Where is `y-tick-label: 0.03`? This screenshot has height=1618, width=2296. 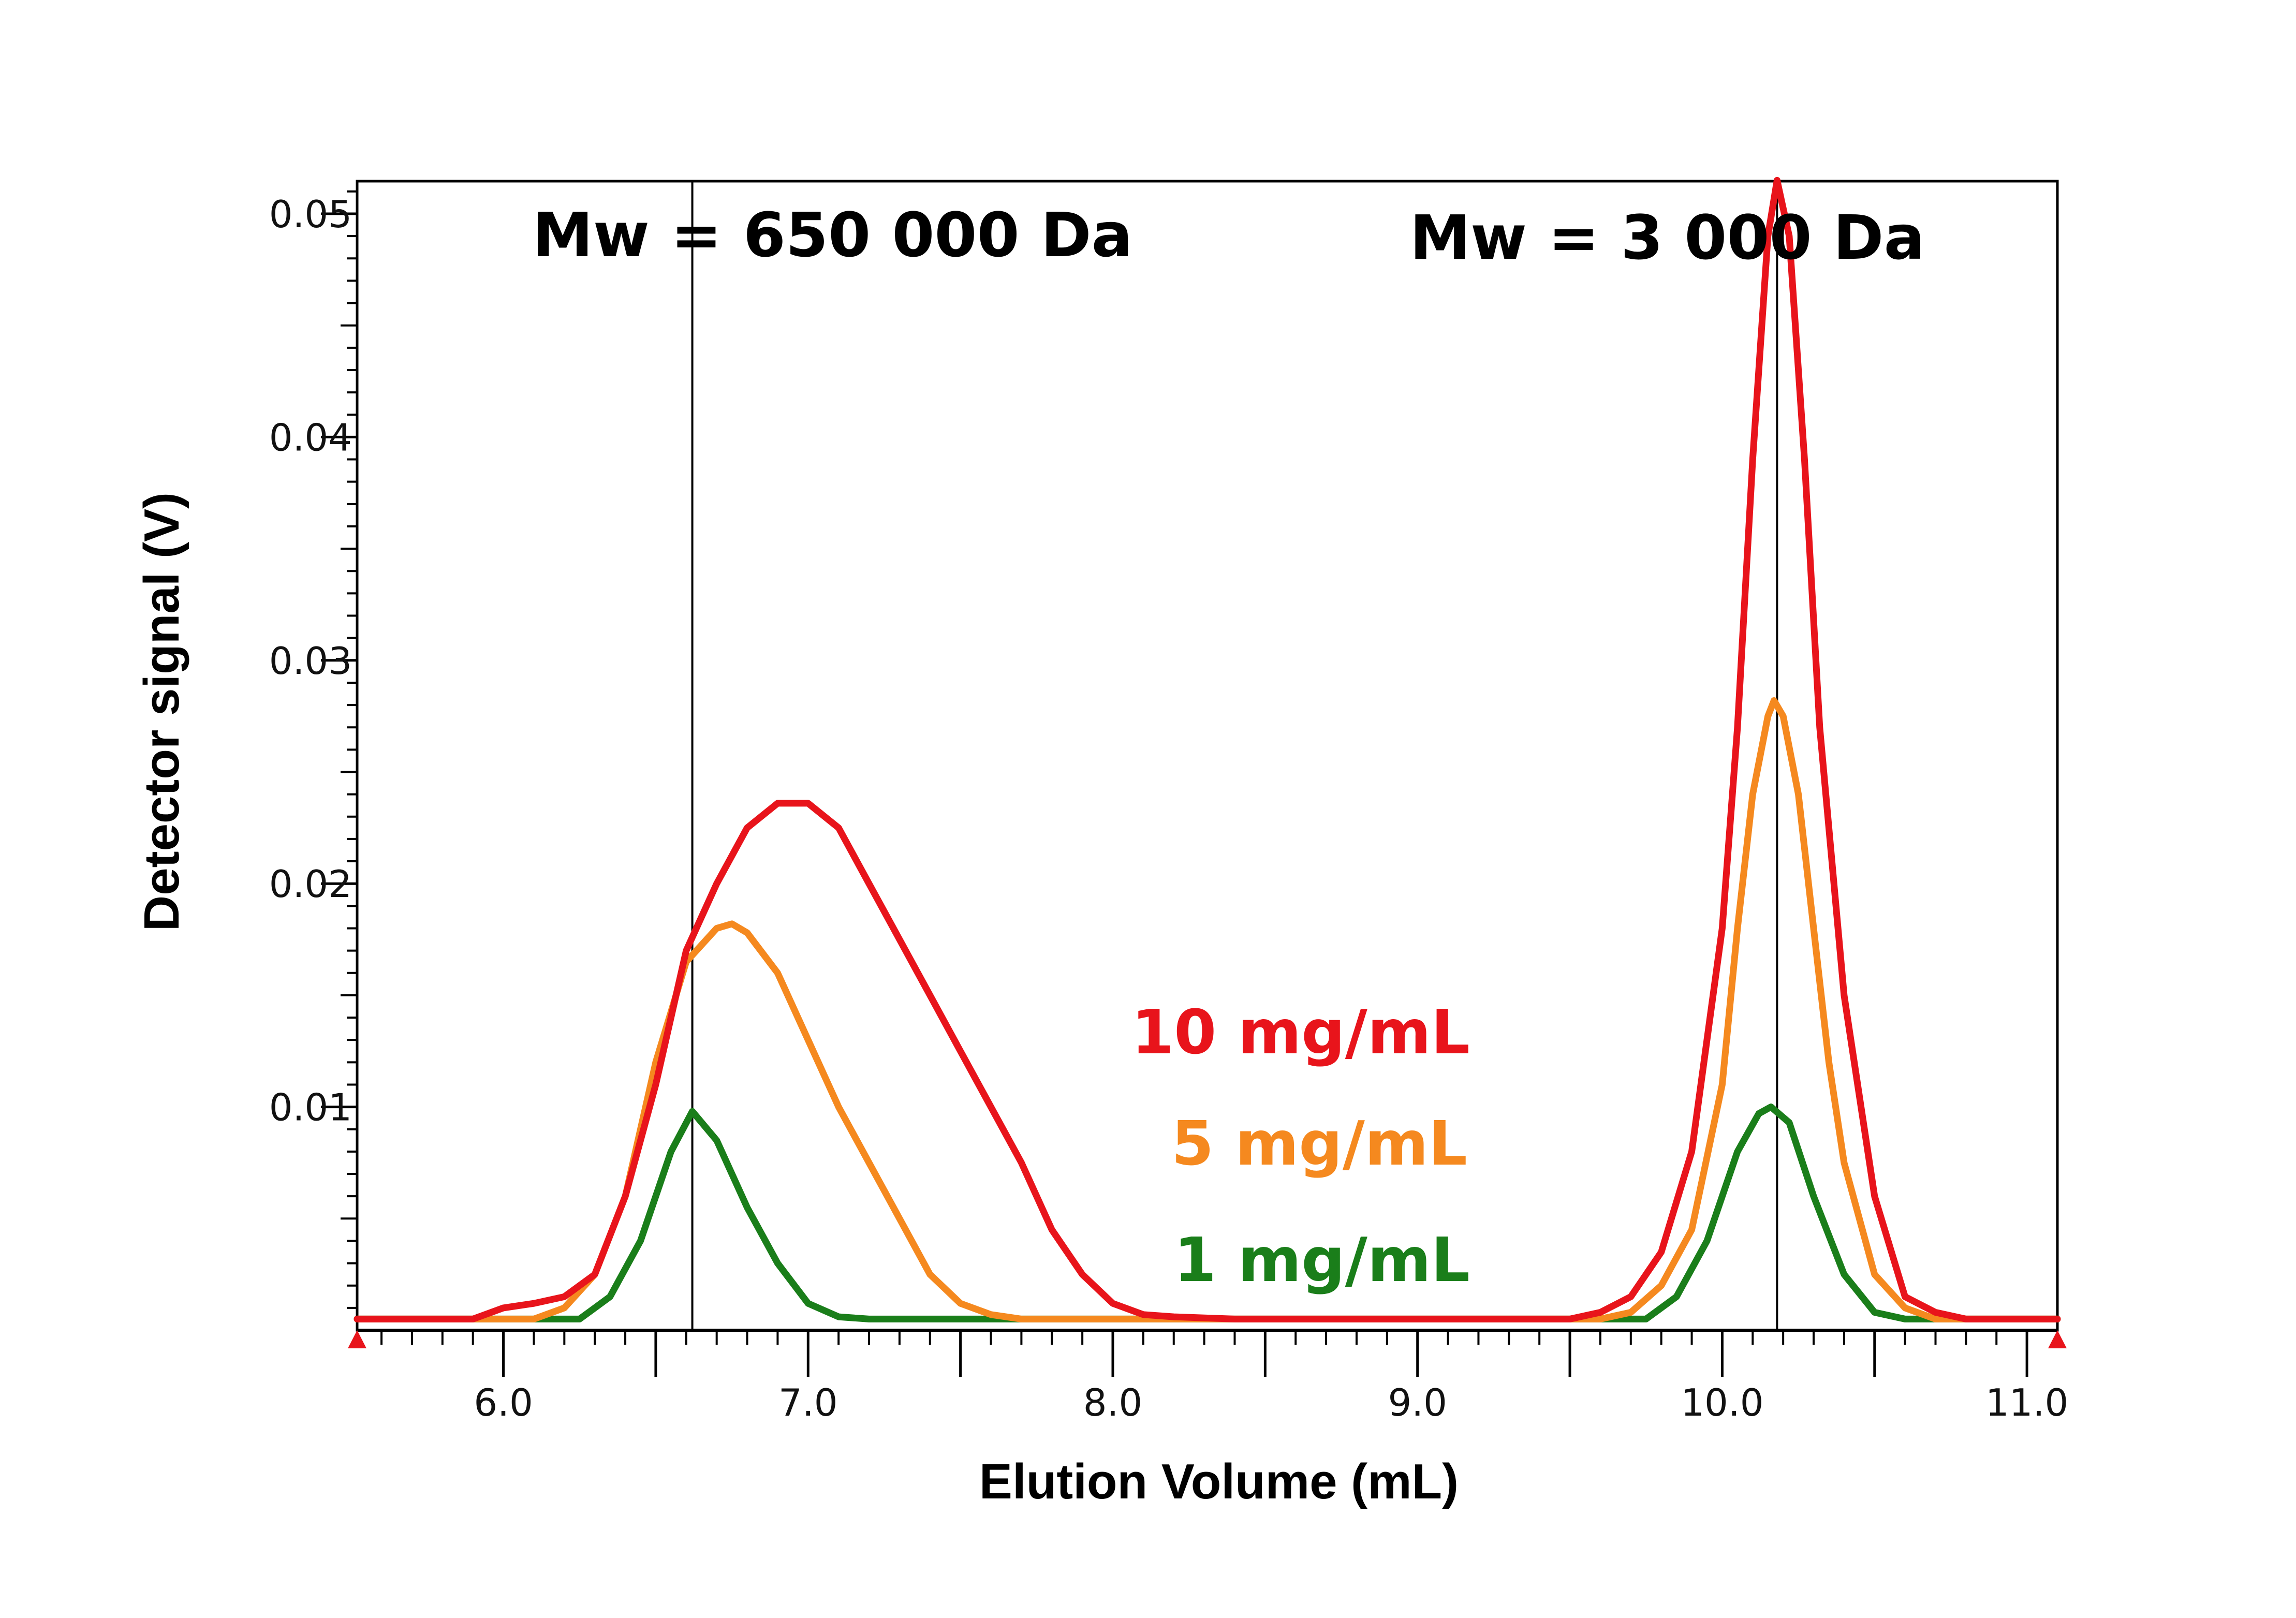
y-tick-label: 0.03 is located at coordinates (310, 661).